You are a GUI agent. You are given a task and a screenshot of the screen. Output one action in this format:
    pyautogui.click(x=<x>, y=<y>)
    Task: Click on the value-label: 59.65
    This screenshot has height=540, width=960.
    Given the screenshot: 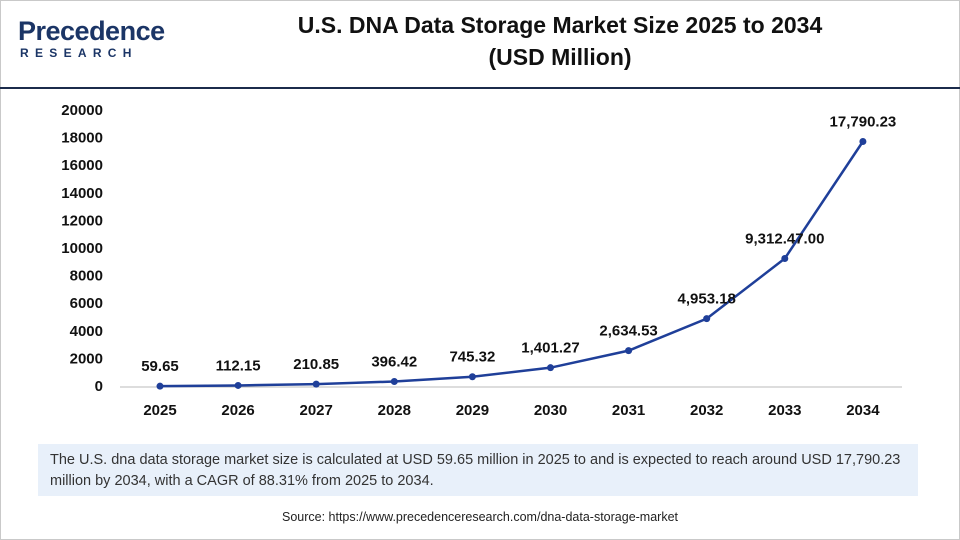 What is the action you would take?
    pyautogui.click(x=160, y=366)
    